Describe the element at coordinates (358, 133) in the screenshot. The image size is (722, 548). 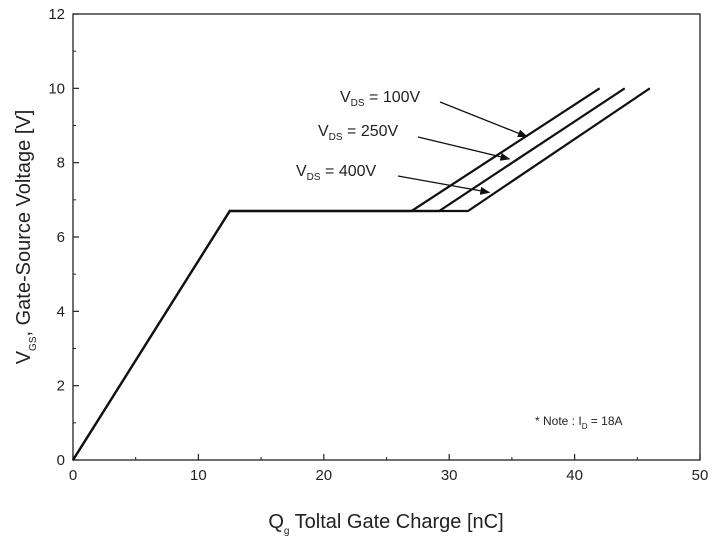
I see `annotation-label-2: VDS = 250V` at that location.